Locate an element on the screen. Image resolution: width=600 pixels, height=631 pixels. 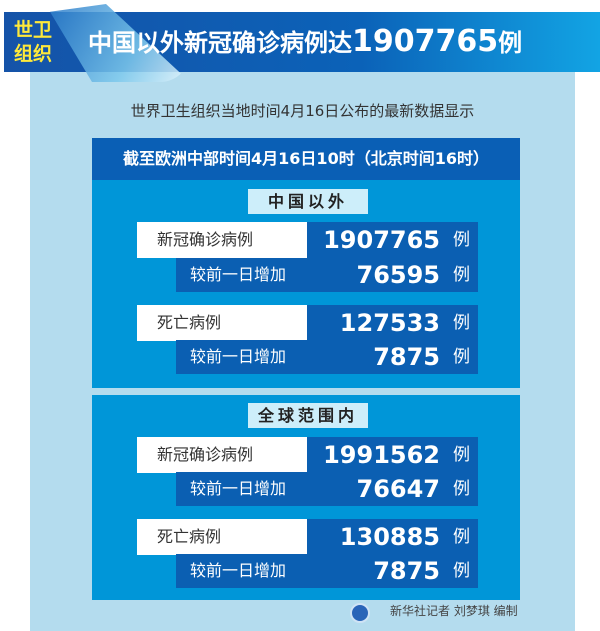
page-title: 中国以外新冠确诊病例达1907765例 is located at coordinates (305, 42).